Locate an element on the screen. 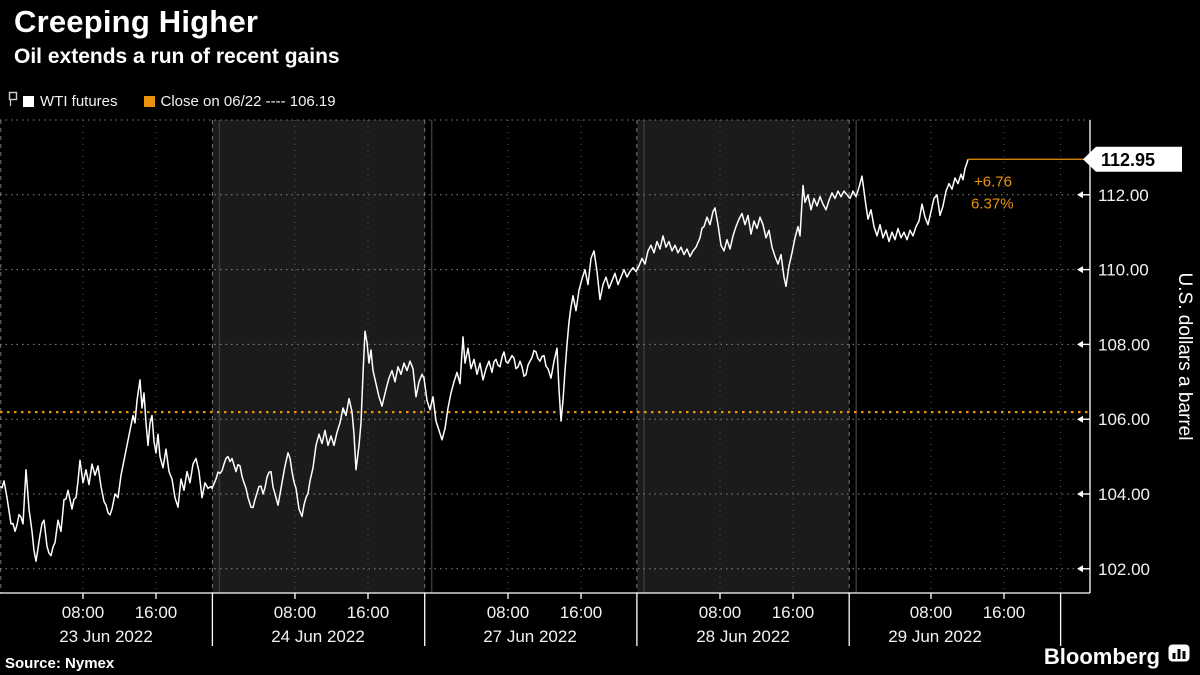  legend-item-wti: WTI futures is located at coordinates (70, 101).